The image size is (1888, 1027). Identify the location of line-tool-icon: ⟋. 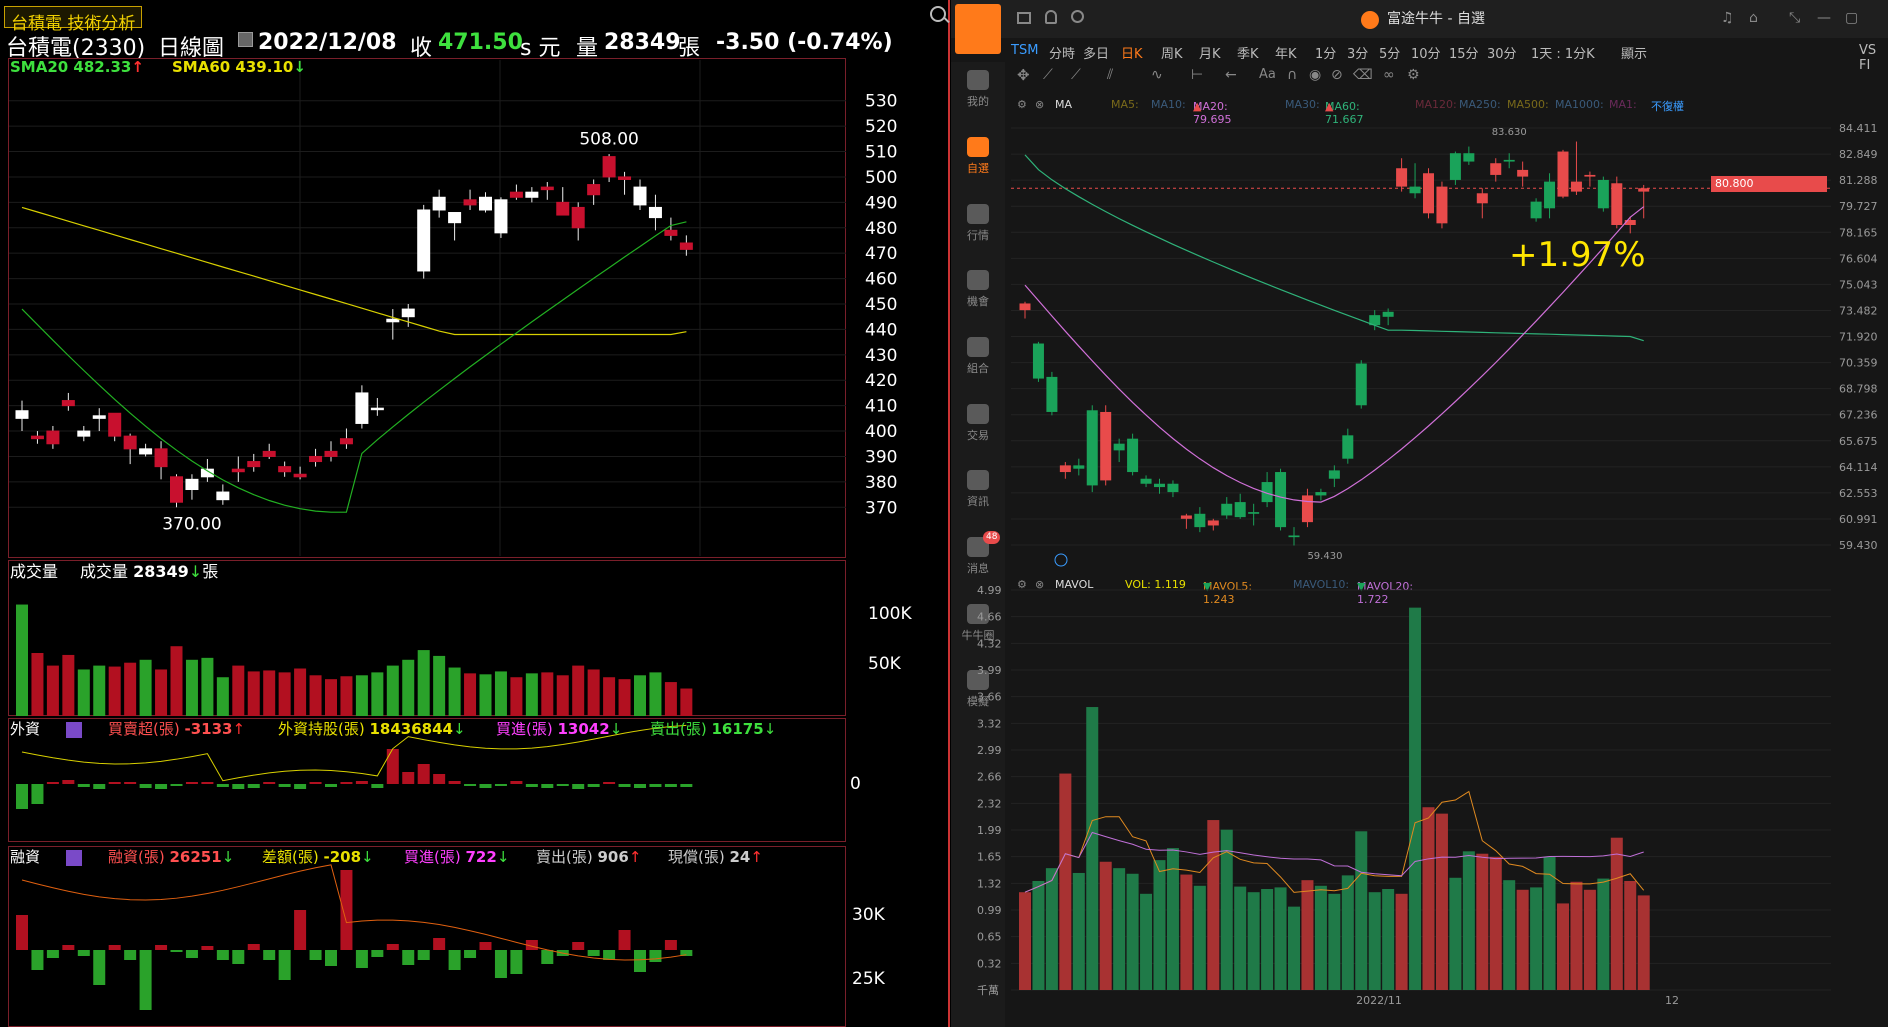
(1048, 75).